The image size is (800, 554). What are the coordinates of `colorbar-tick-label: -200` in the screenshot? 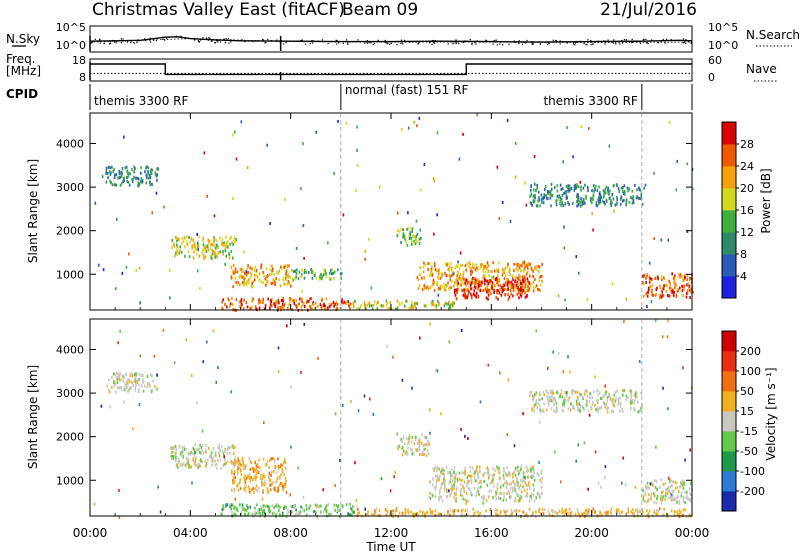 It's located at (752, 491).